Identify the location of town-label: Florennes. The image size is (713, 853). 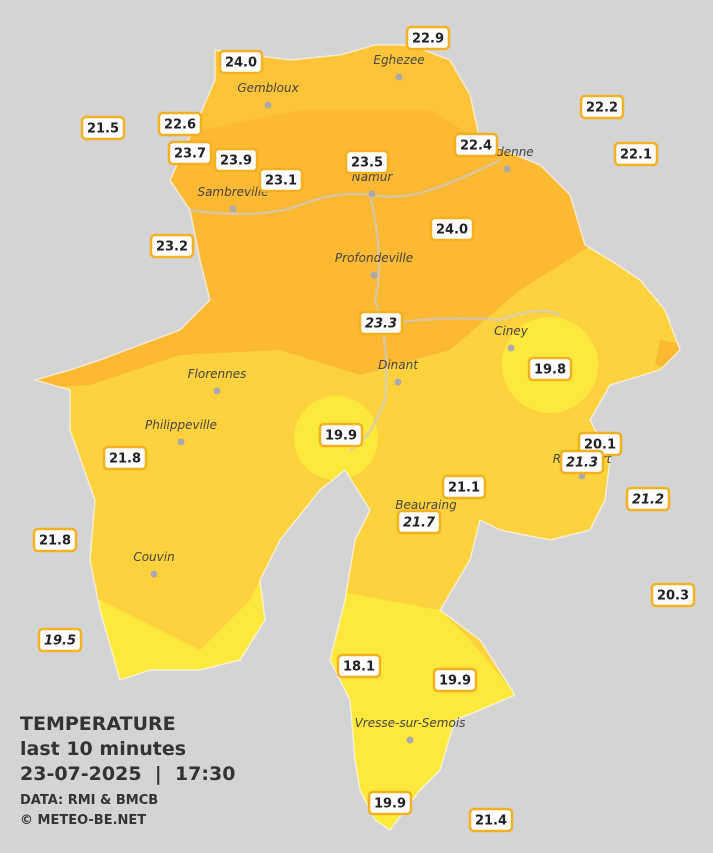
(217, 374).